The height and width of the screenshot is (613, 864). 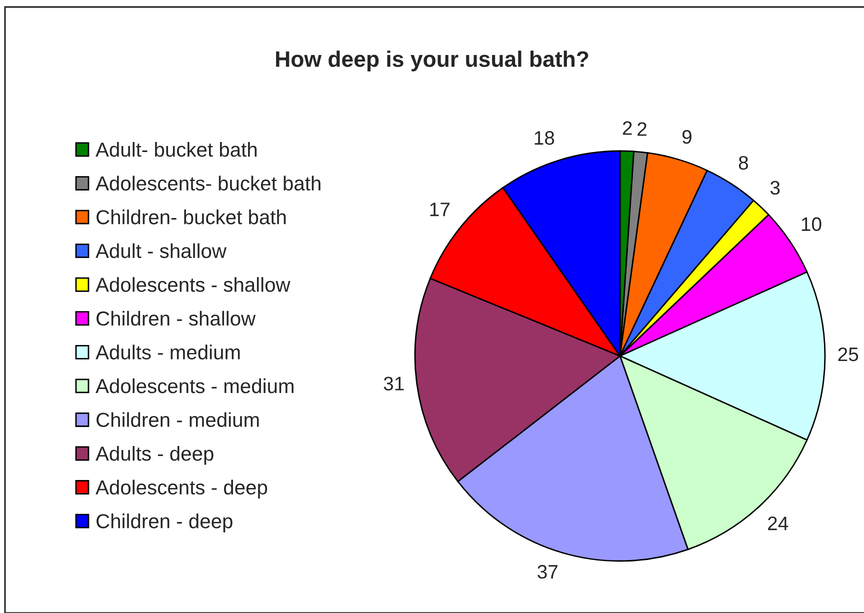 I want to click on legend-label: Adult - shallow, so click(x=161, y=250).